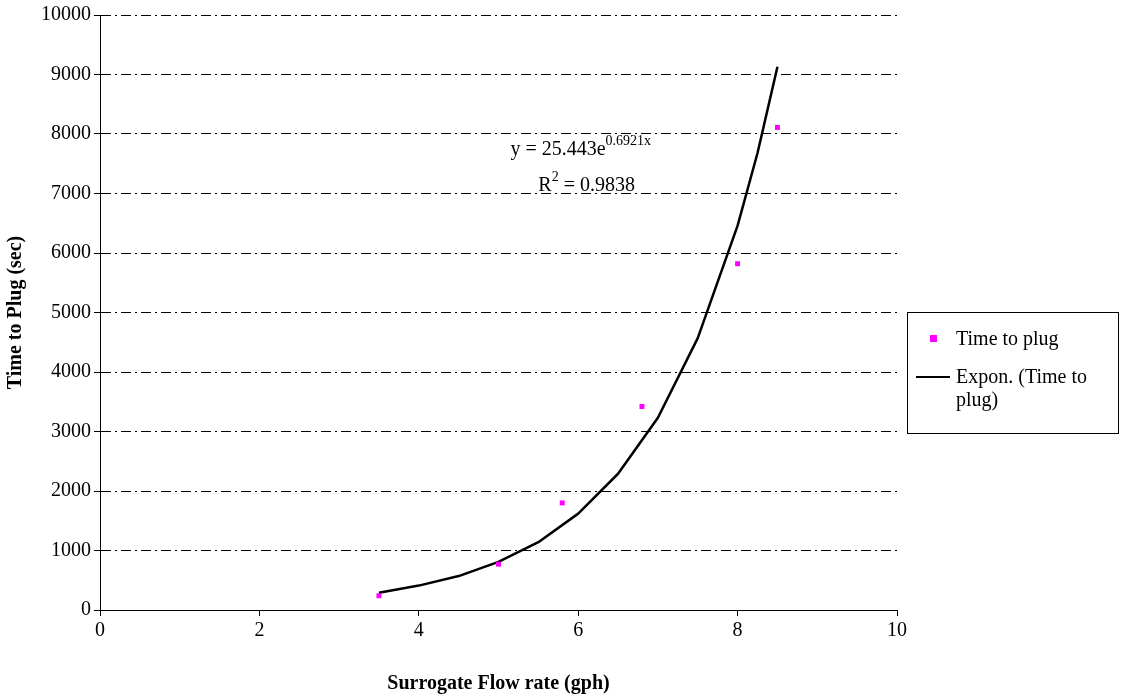  I want to click on y-tick-label: 1000, so click(71, 548).